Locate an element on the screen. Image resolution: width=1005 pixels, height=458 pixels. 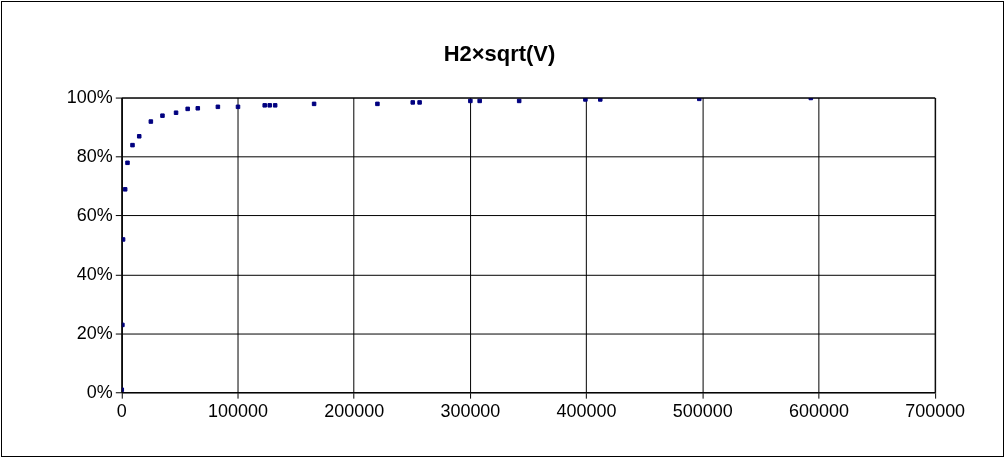
x-tick-label: 300000 is located at coordinates (470, 411).